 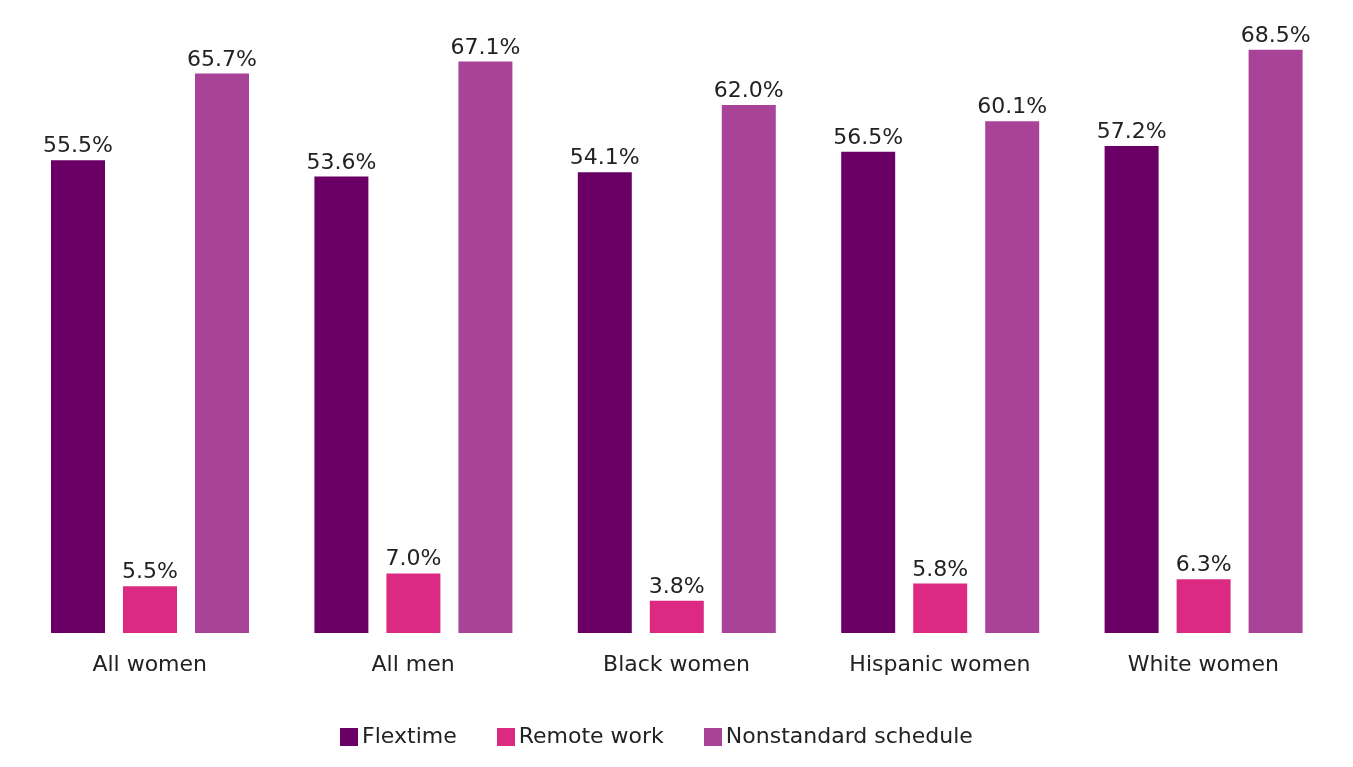 What do you see at coordinates (150, 663) in the screenshot?
I see `x-tick-label: All women` at bounding box center [150, 663].